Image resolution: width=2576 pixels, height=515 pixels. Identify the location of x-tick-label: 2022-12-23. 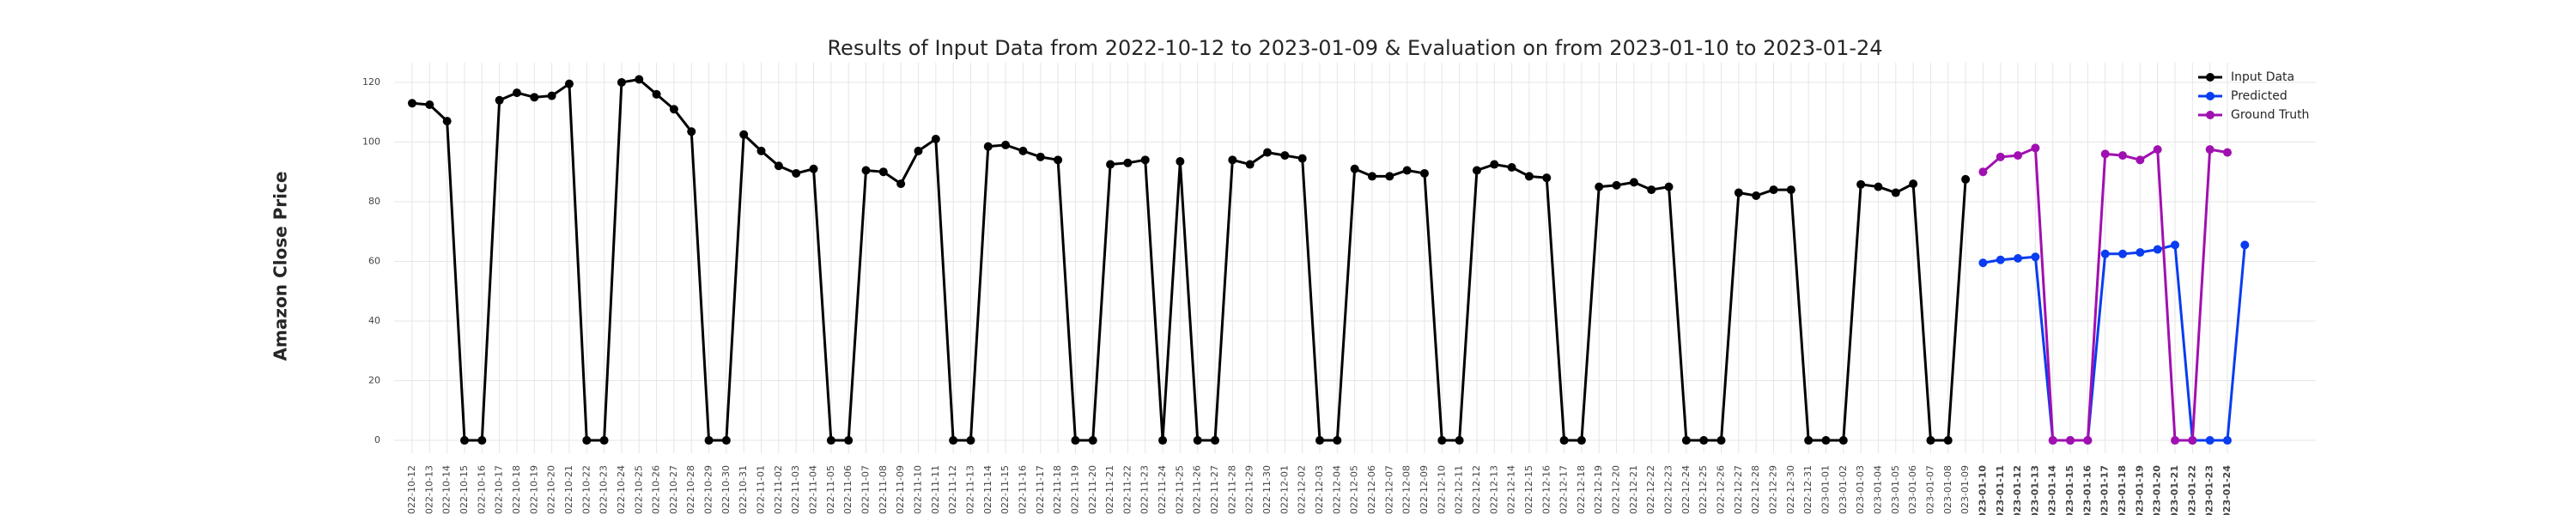
(1668, 490).